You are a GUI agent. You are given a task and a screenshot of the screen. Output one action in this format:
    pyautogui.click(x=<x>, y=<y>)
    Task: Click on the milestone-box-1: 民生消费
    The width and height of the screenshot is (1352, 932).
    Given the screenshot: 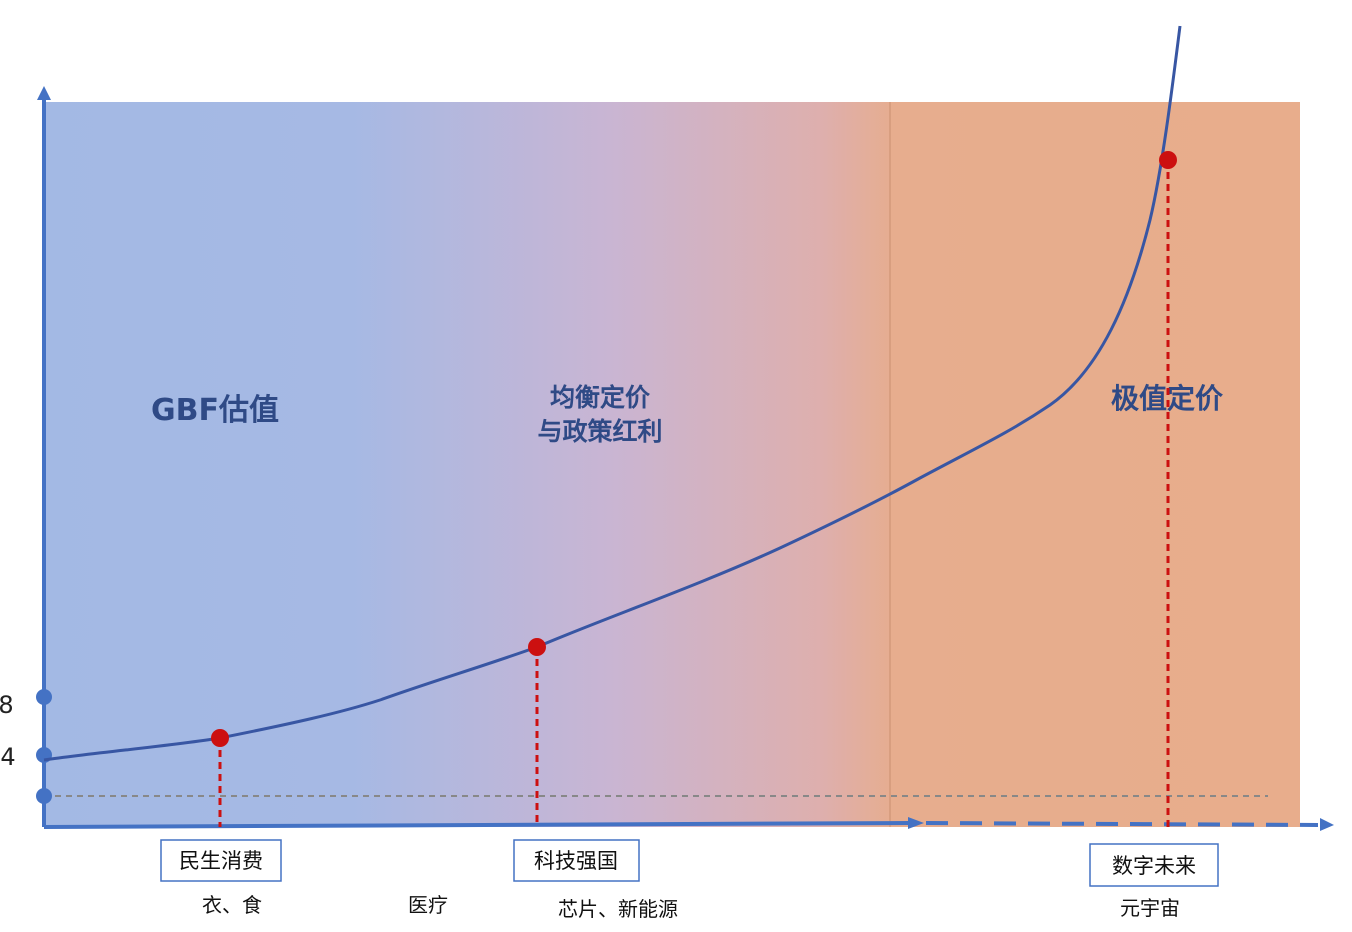 What is the action you would take?
    pyautogui.click(x=221, y=860)
    